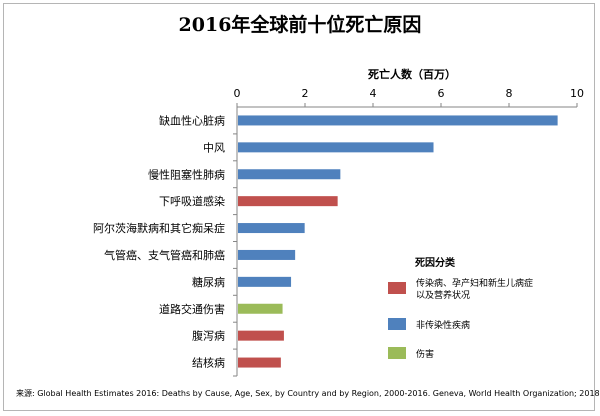 The width and height of the screenshot is (600, 416). Describe the element at coordinates (474, 289) in the screenshot. I see `legend-label: 传染病、孕产妇和新生儿病症以及营养状况` at that location.